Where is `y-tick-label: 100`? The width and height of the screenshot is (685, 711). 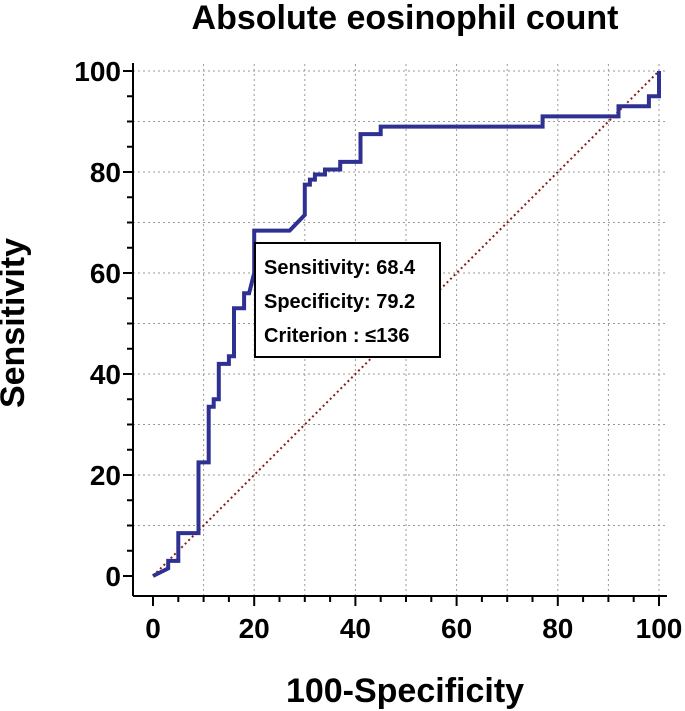 y-tick-label: 100 is located at coordinates (97, 71).